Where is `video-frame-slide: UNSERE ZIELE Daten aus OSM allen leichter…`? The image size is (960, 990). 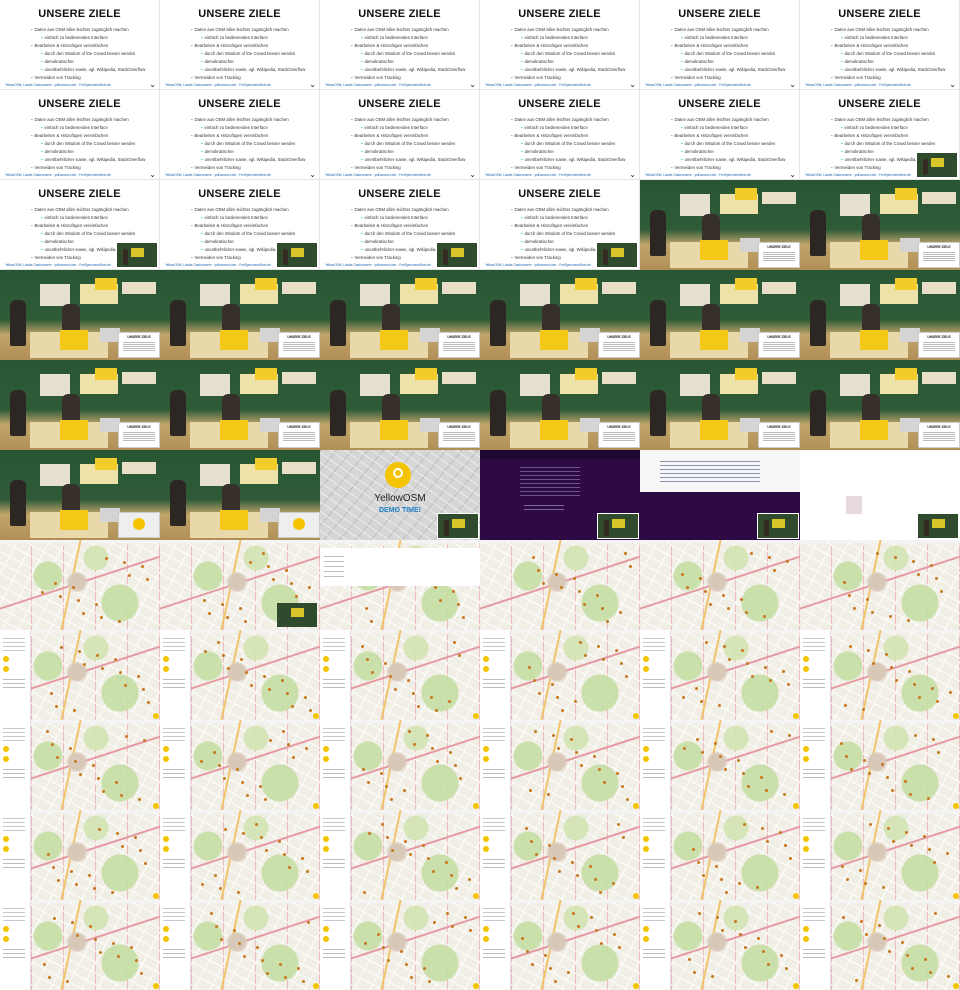 video-frame-slide: UNSERE ZIELE Daten aus OSM allen leichter… is located at coordinates (720, 45).